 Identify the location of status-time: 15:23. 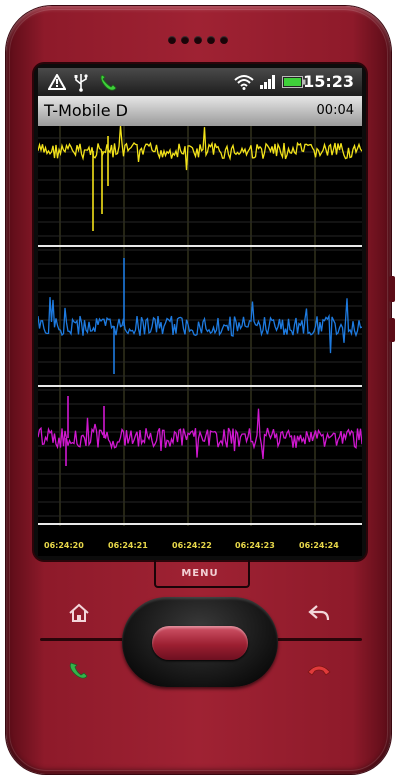
(328, 81).